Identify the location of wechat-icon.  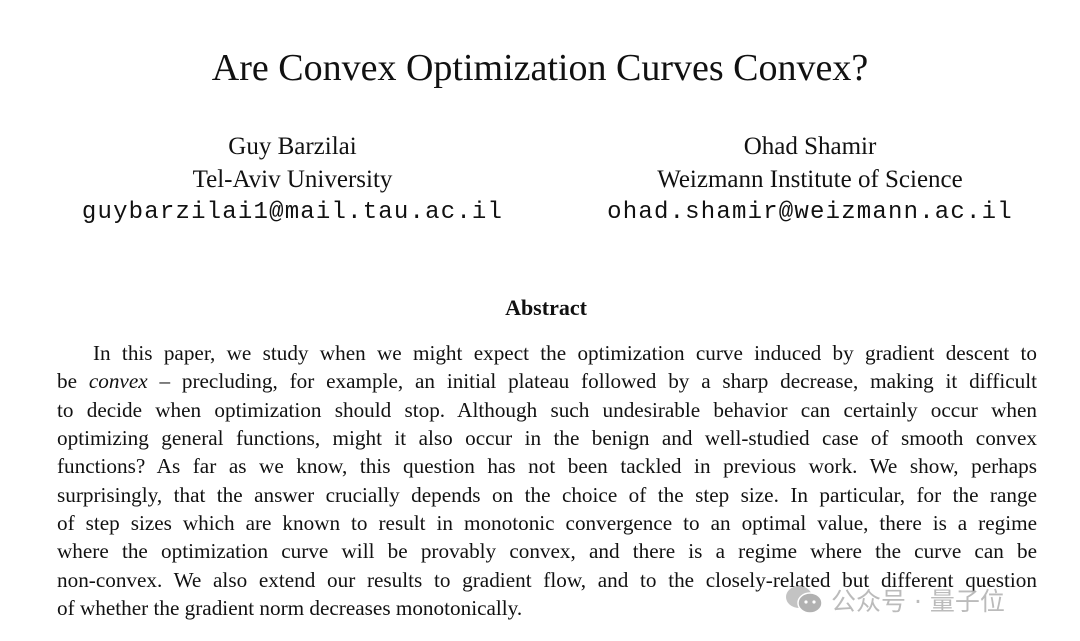
(804, 600).